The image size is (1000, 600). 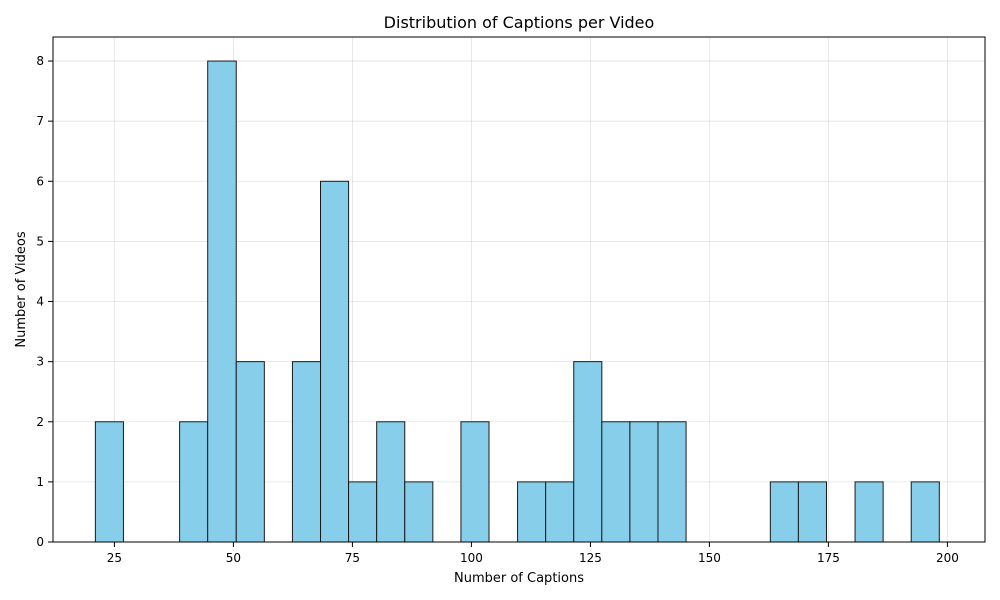 What do you see at coordinates (21, 289) in the screenshot?
I see `y-axis-label: Number of Videos` at bounding box center [21, 289].